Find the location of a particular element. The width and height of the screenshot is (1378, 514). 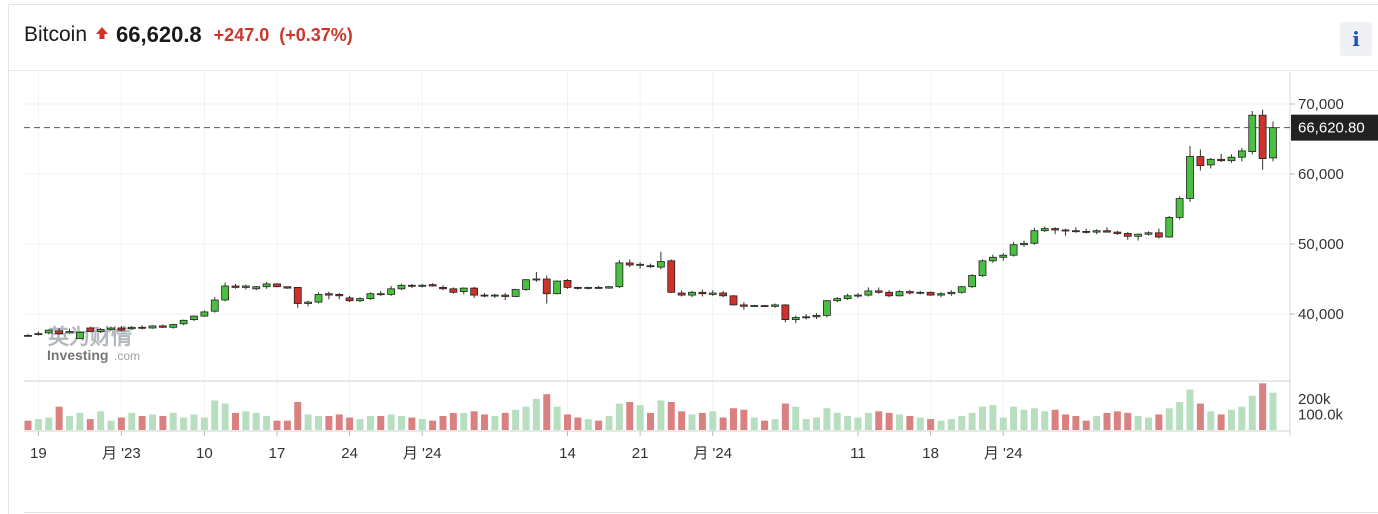

info-icon: i is located at coordinates (1356, 39).